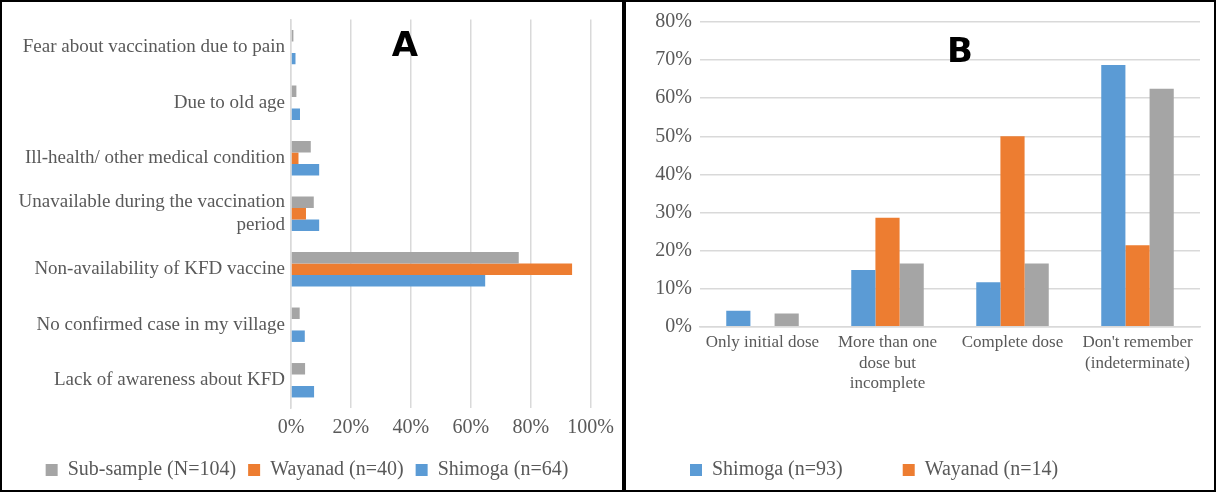 Image resolution: width=1216 pixels, height=492 pixels. Describe the element at coordinates (673, 58) in the screenshot. I see `y-tick-label: 70%` at that location.